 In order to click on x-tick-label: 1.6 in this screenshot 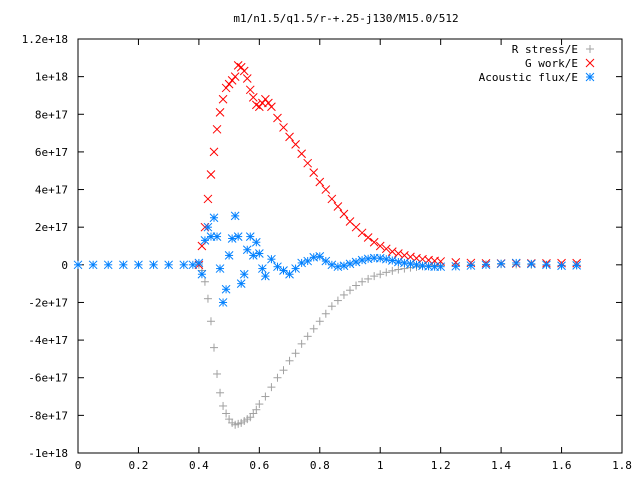, I will do `click(562, 465)`.